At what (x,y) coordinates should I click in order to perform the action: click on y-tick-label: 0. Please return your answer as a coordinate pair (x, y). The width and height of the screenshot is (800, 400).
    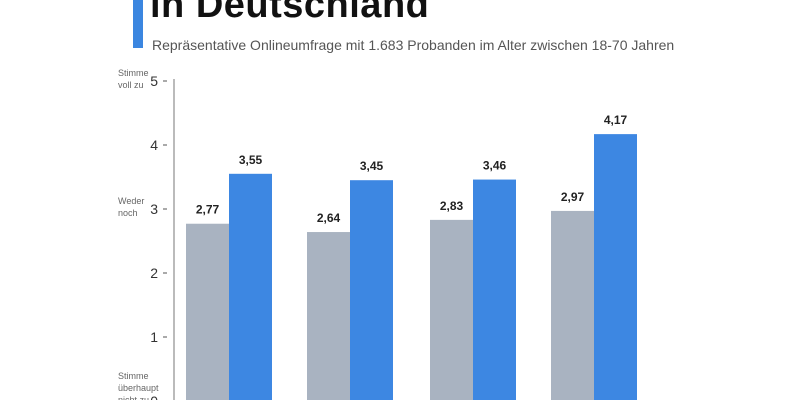
    Looking at the image, I should click on (154, 396).